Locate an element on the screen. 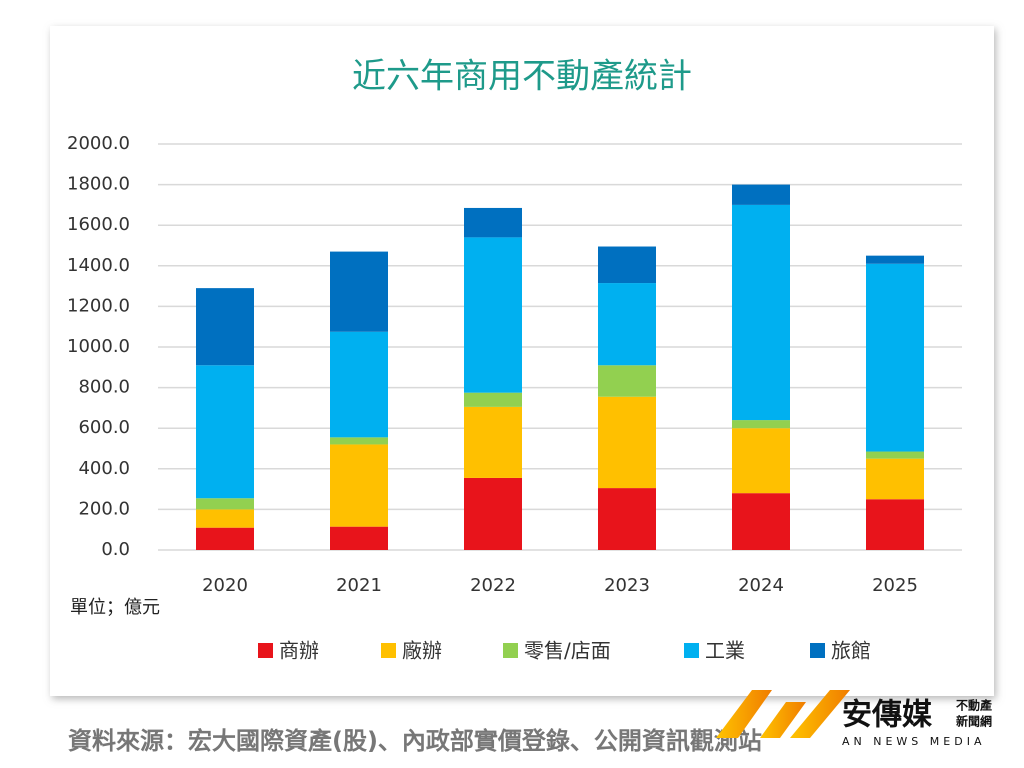  brand-english: AN NEWS MEDIA is located at coordinates (913, 741).